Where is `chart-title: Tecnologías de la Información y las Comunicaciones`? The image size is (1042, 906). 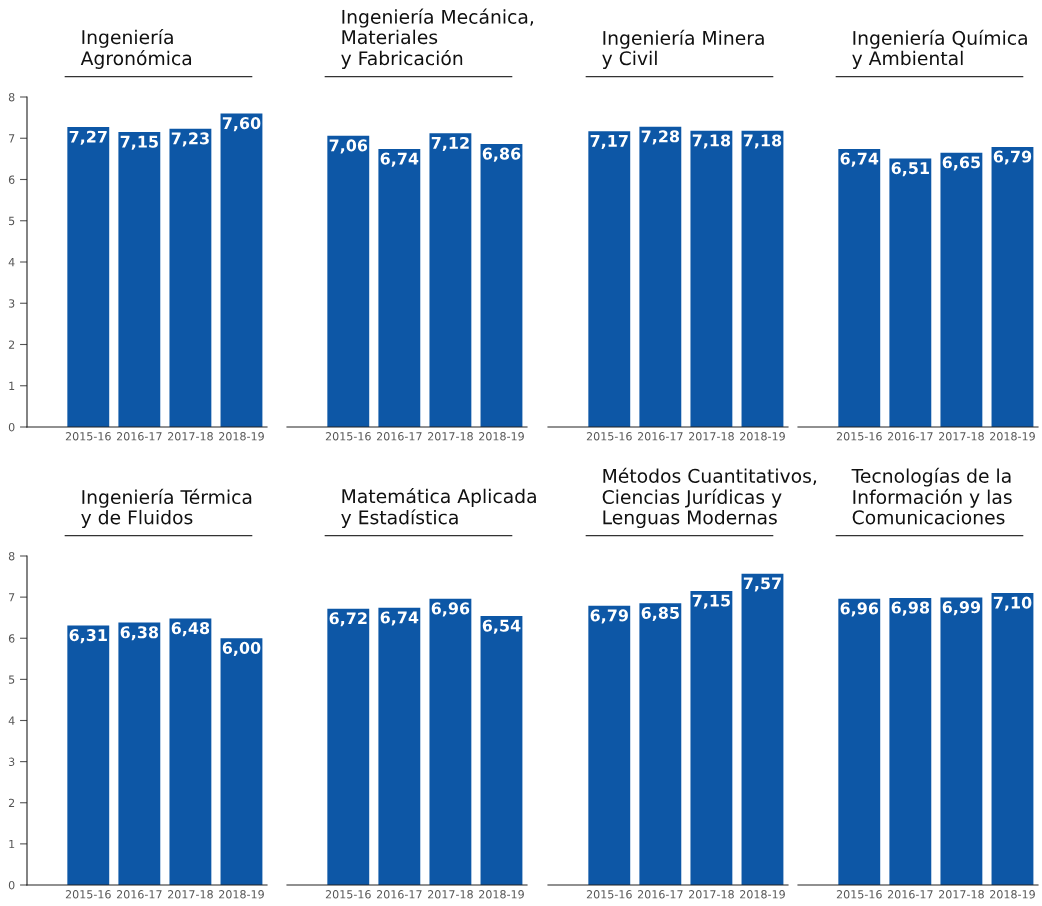
chart-title: Tecnologías de la Información y las Comunicaciones is located at coordinates (931, 496).